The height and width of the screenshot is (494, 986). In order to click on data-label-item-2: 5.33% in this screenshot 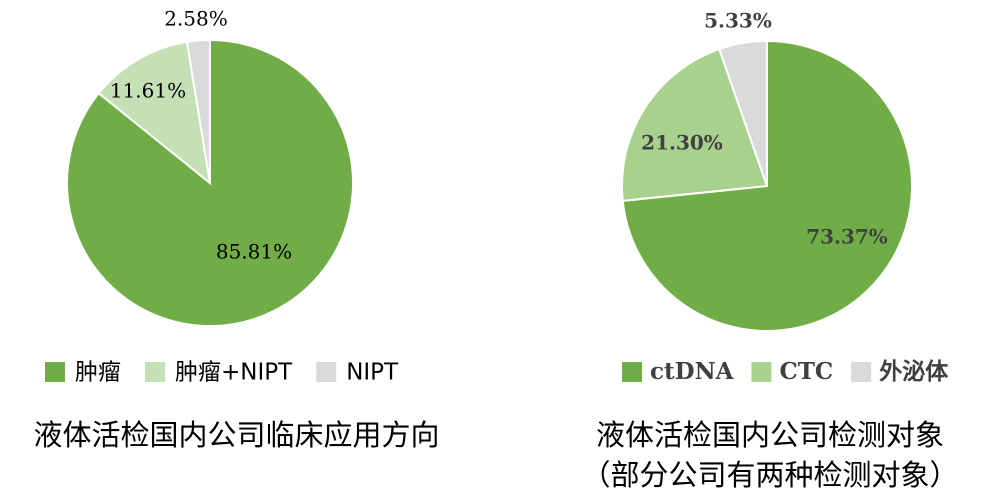, I will do `click(738, 21)`.